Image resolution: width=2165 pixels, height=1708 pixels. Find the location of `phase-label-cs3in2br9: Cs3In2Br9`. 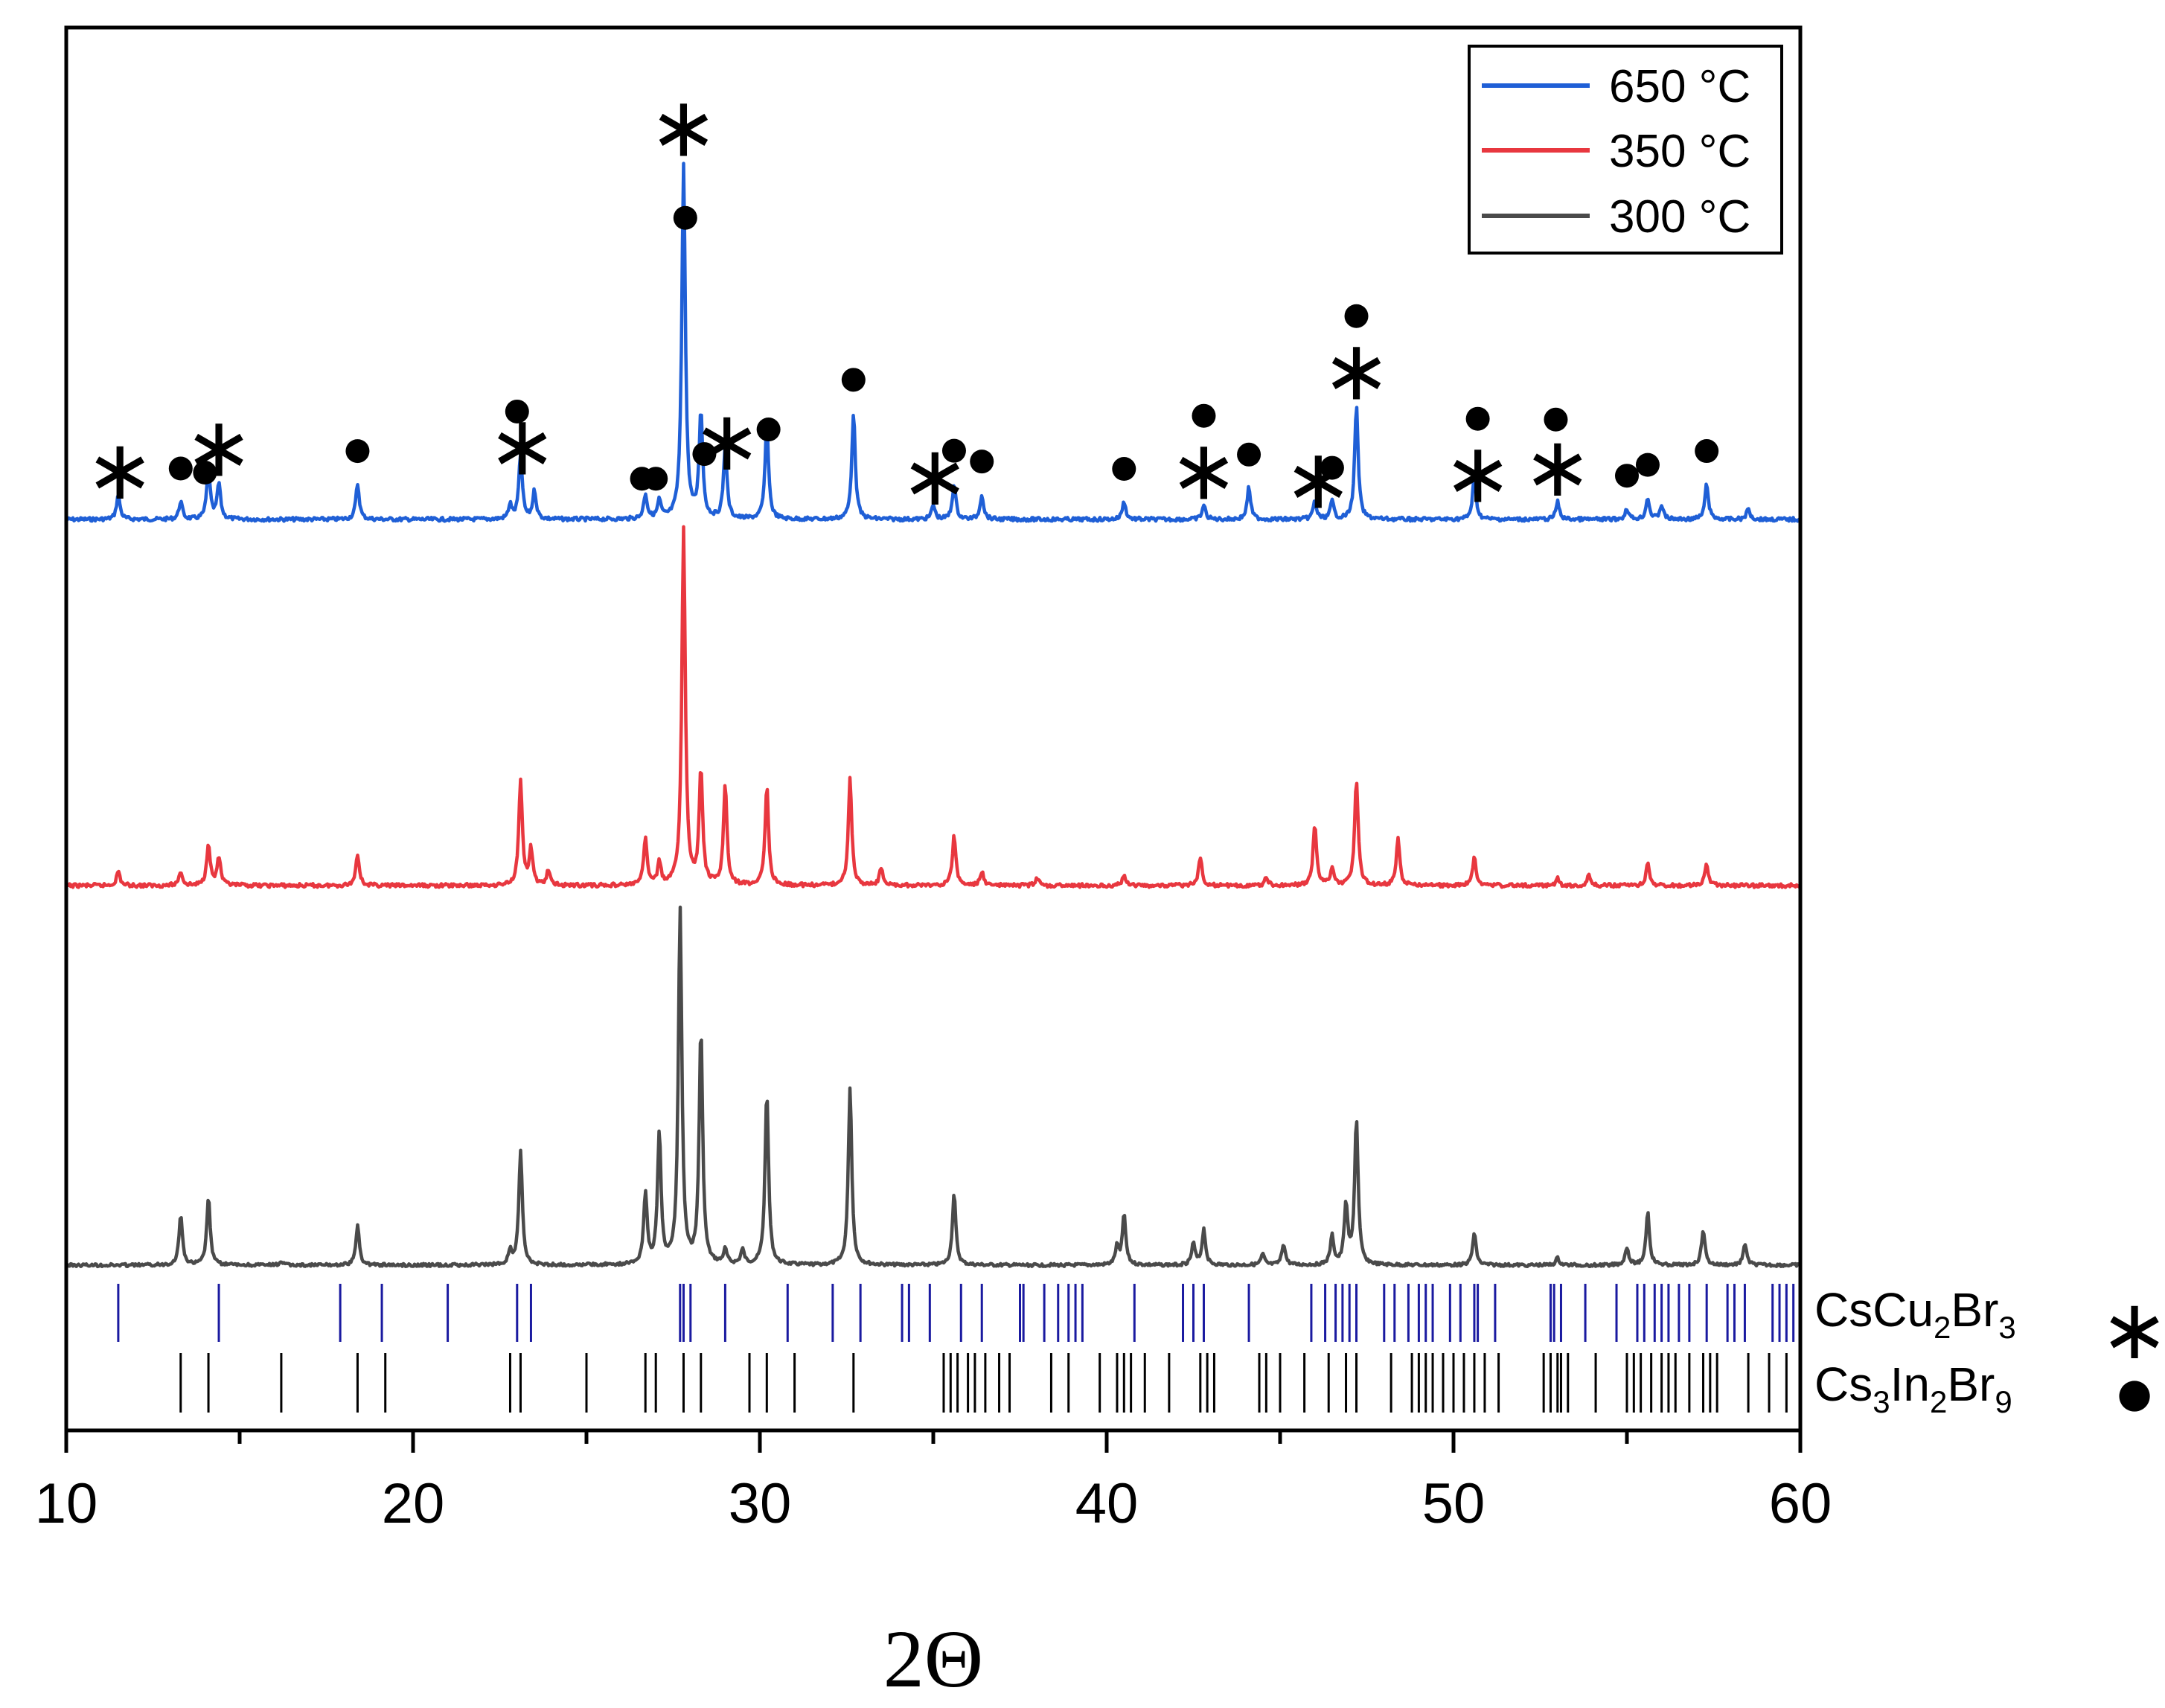

phase-label-cs3in2br9: Cs3In2Br9 is located at coordinates (1913, 1388).